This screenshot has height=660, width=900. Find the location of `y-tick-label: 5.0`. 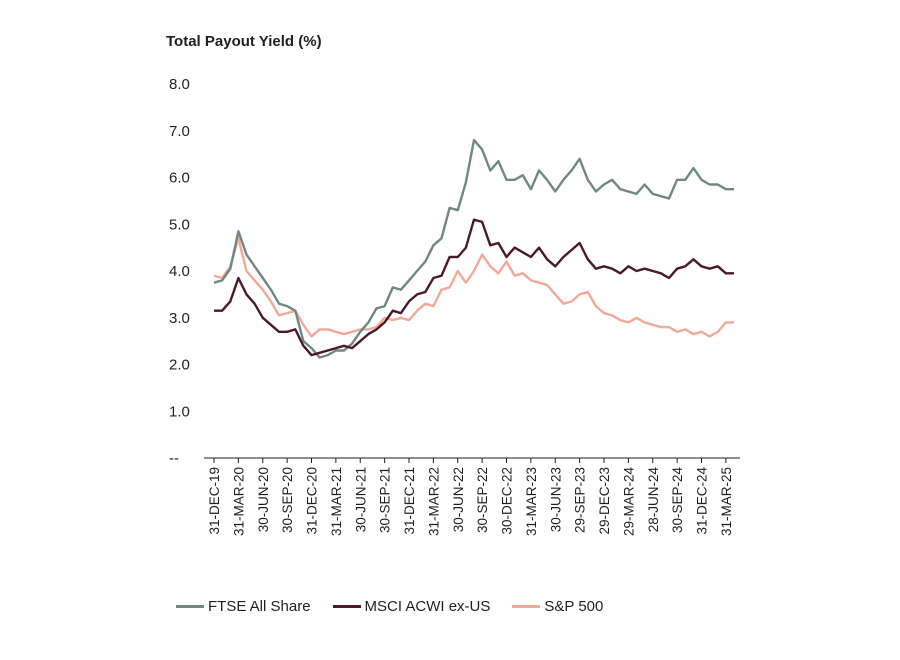

y-tick-label: 5.0 is located at coordinates (179, 224).